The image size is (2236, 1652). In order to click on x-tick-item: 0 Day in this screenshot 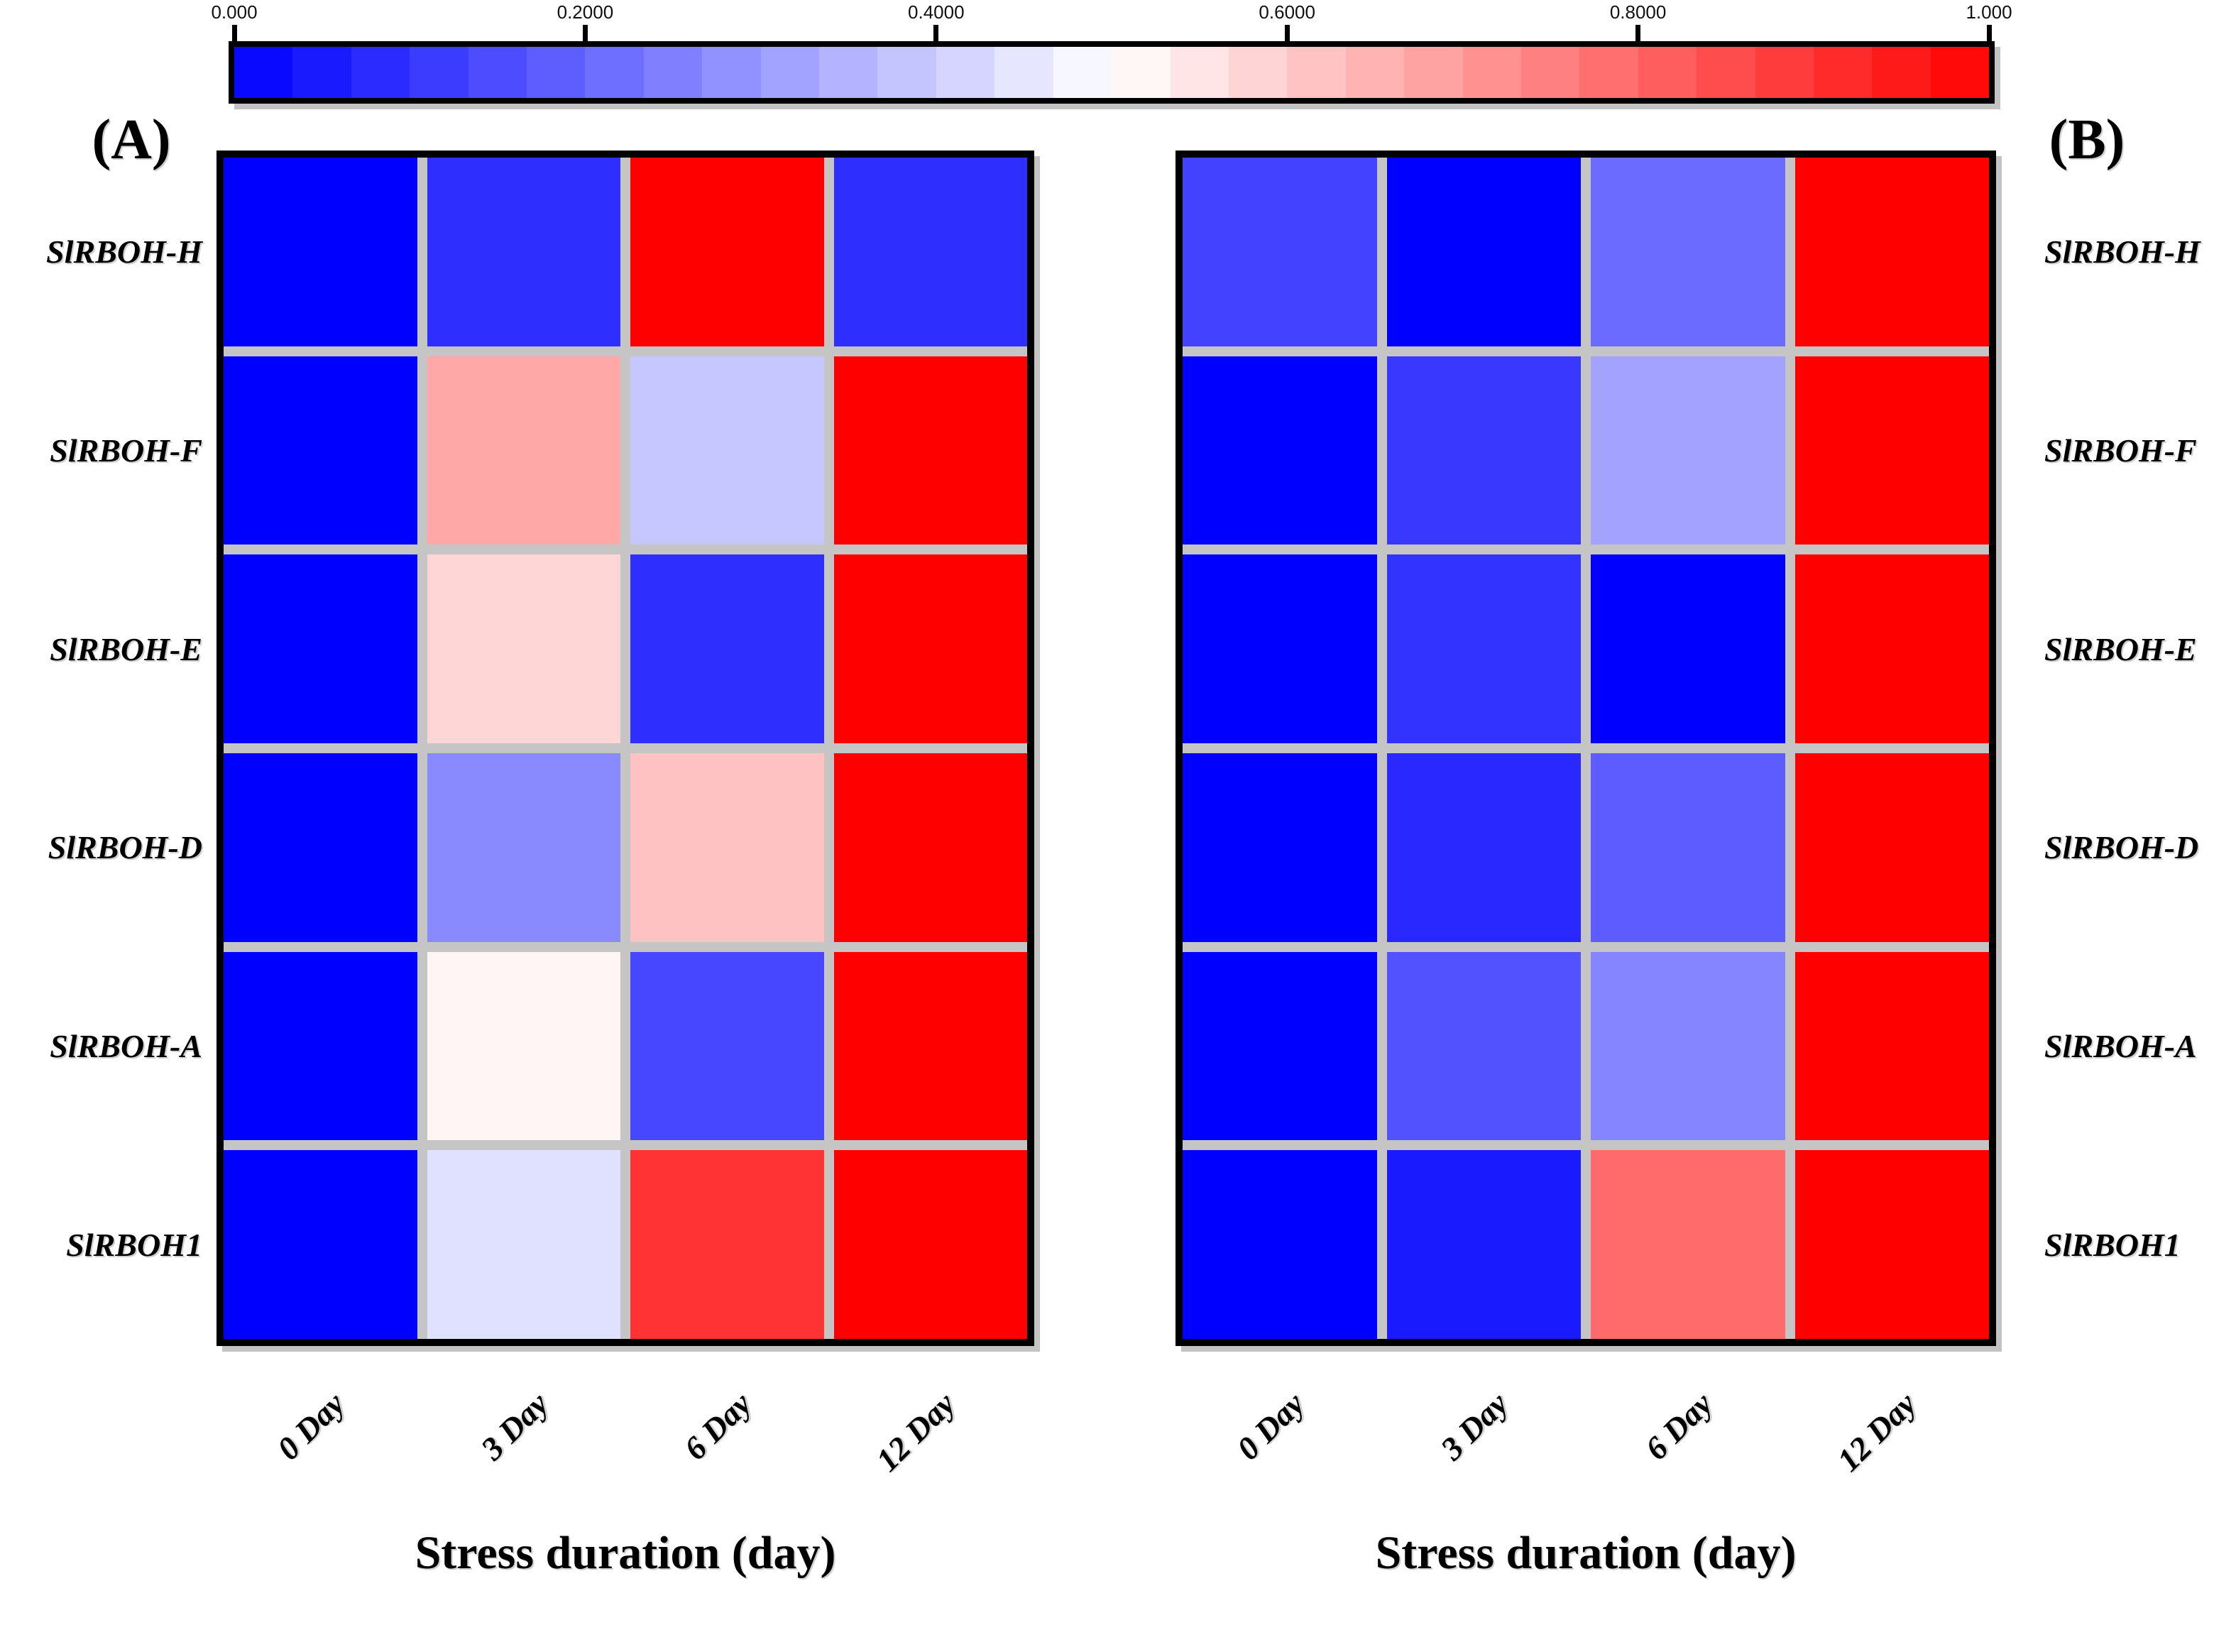, I will do `click(320, 1441)`.